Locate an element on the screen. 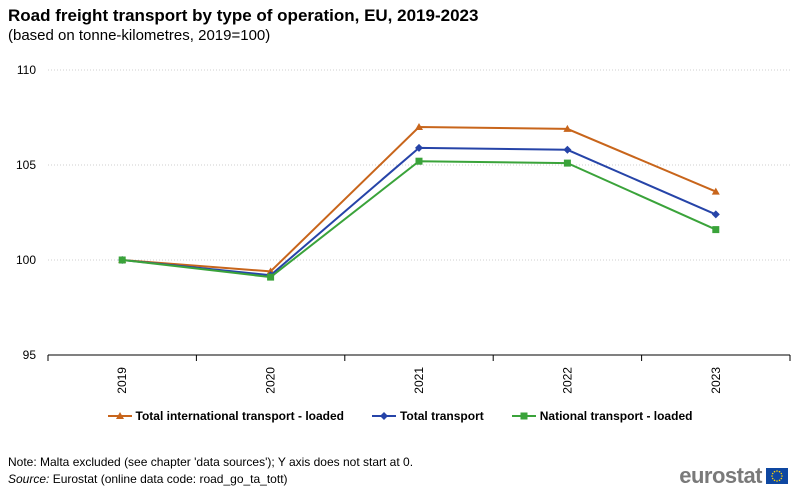 The width and height of the screenshot is (800, 490). source-label: Source: is located at coordinates (29, 479).